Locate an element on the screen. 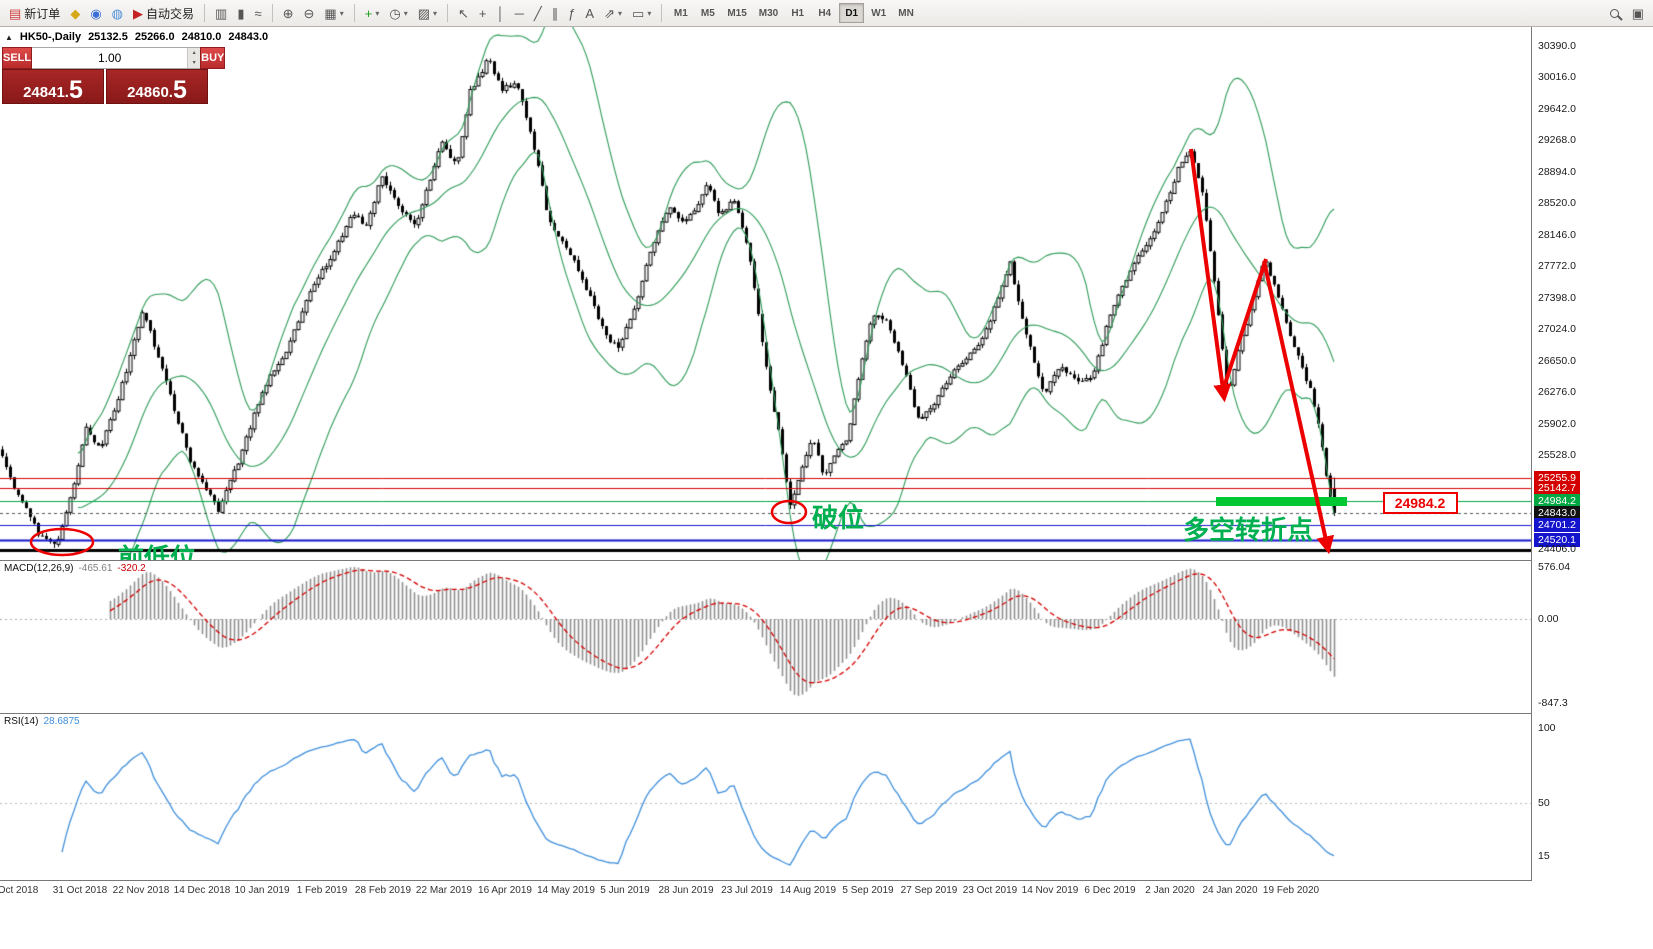 The image size is (1653, 949). macd-signal-value: -320.2 is located at coordinates (131, 568).